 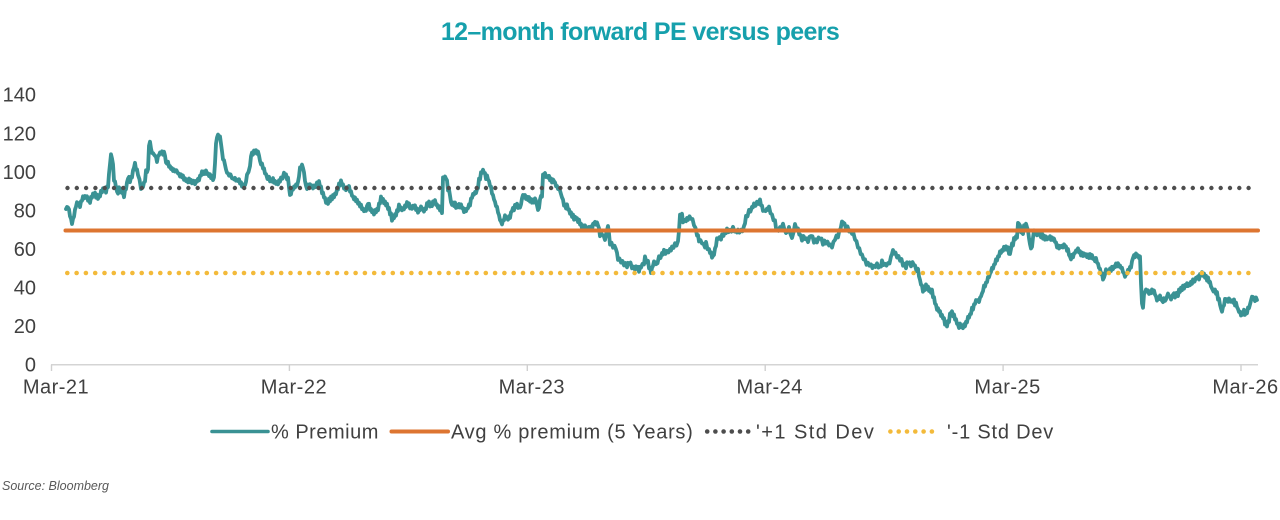 I want to click on svg-text: Mar-24, so click(x=770, y=388).